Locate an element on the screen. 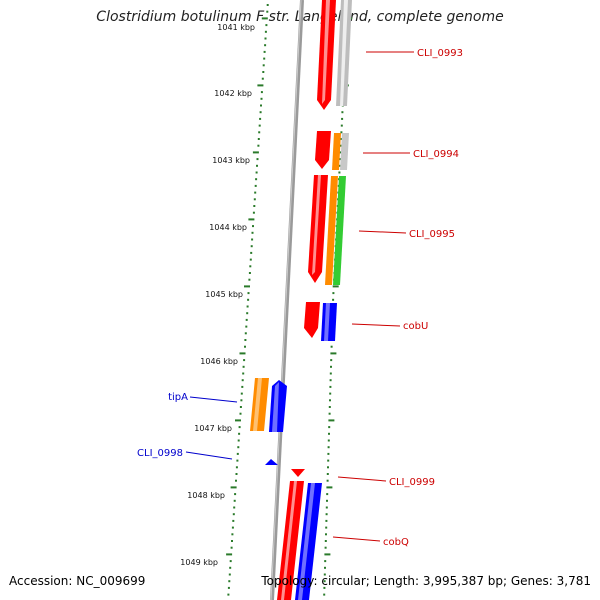 Image resolution: width=600 pixels, height=600 pixels. feature-cli-0994-cds is located at coordinates (323, 150).